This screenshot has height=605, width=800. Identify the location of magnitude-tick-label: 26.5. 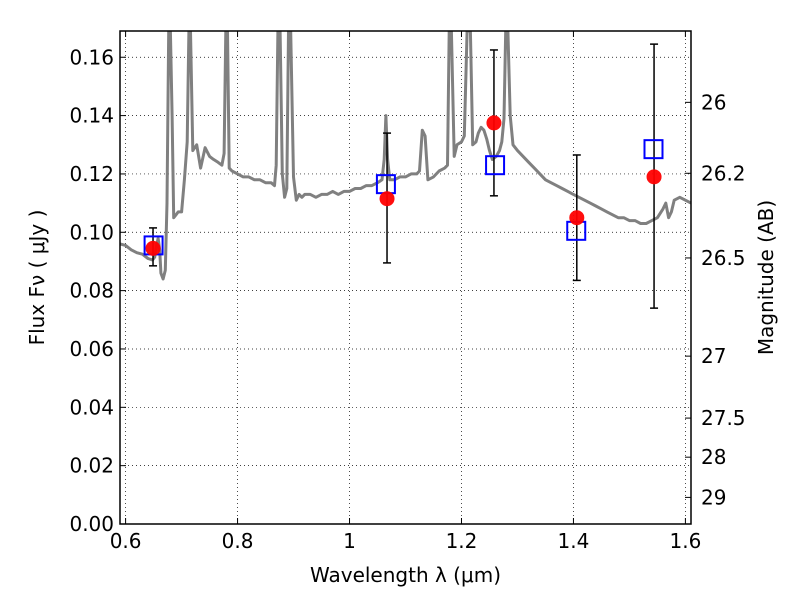
(723, 258).